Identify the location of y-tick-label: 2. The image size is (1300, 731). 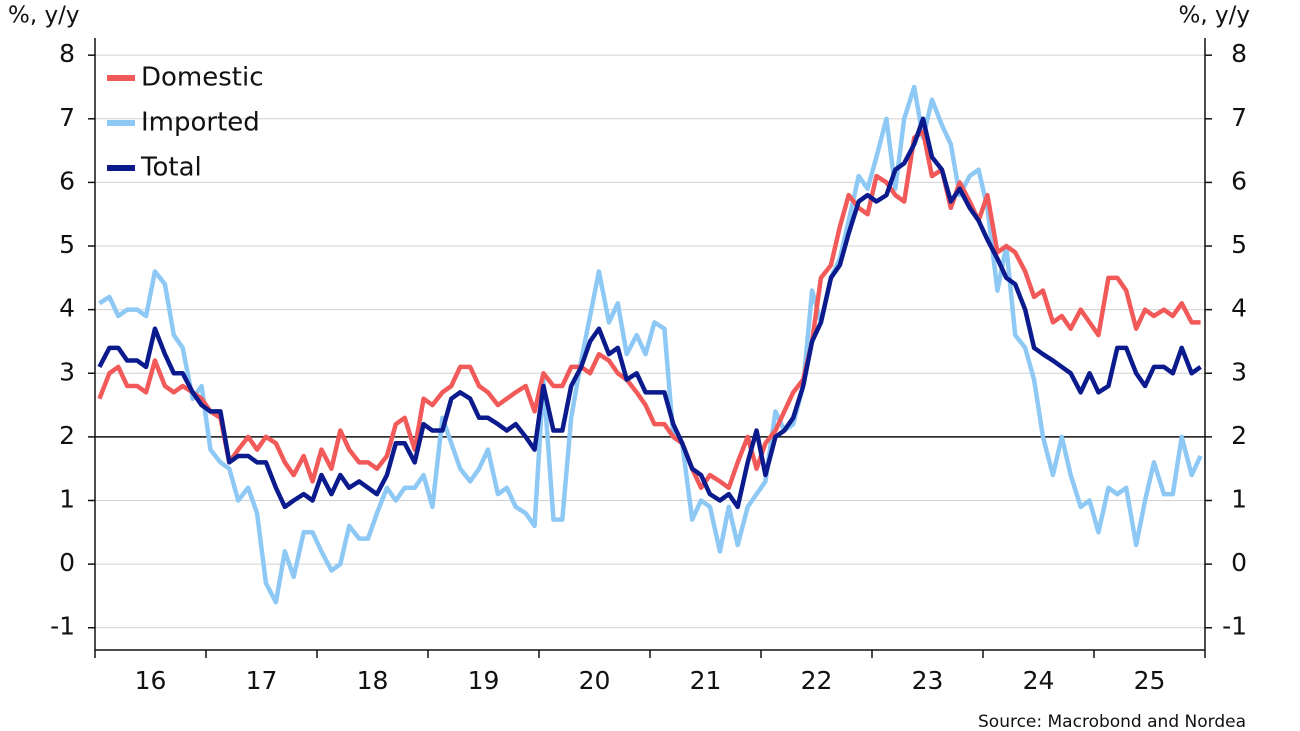
(67, 435).